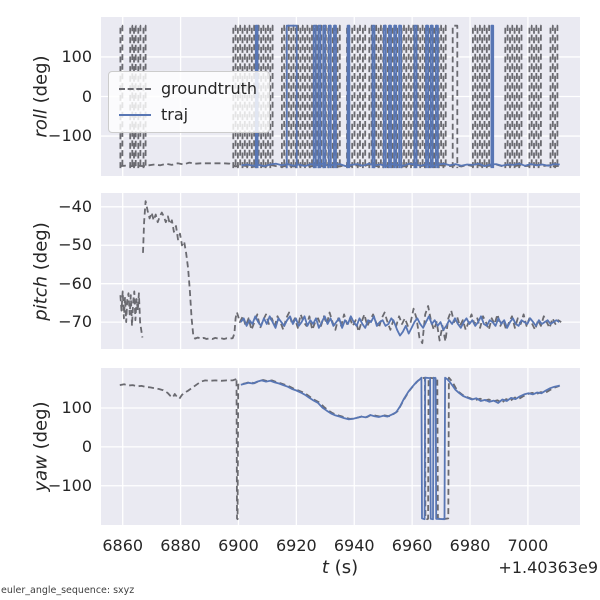  What do you see at coordinates (75, 245) in the screenshot?
I see `y-tick-label: −50` at bounding box center [75, 245].